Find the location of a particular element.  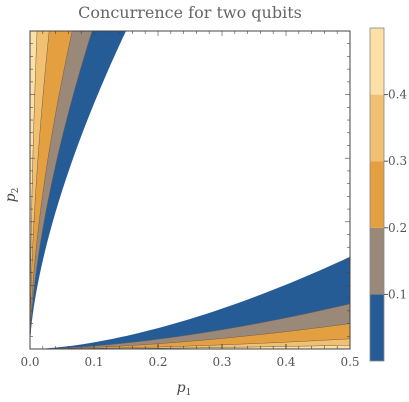

x-tick-label: 0.1 is located at coordinates (93, 362).